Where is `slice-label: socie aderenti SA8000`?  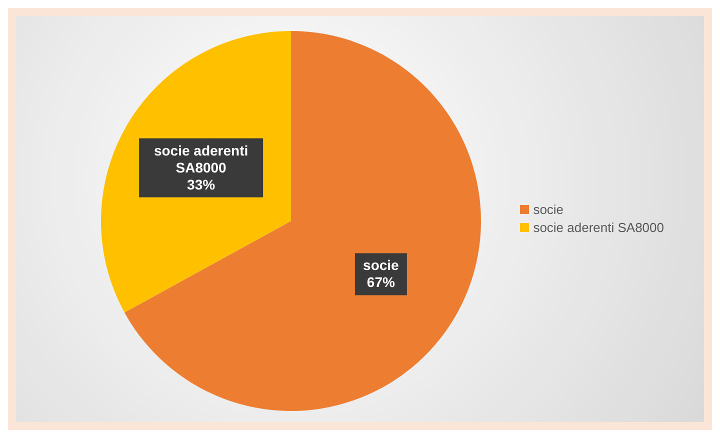
slice-label: socie aderenti SA8000 is located at coordinates (201, 159).